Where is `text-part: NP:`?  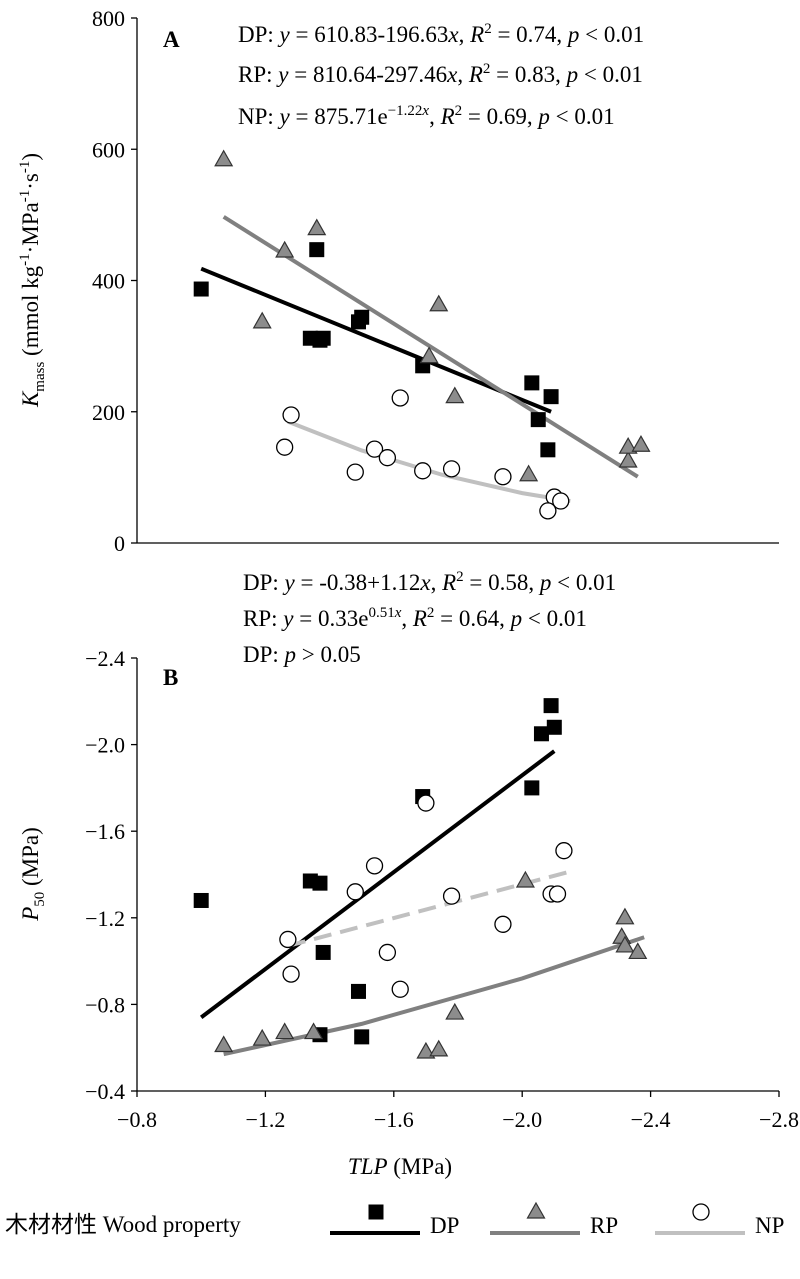
text-part: NP: is located at coordinates (259, 116).